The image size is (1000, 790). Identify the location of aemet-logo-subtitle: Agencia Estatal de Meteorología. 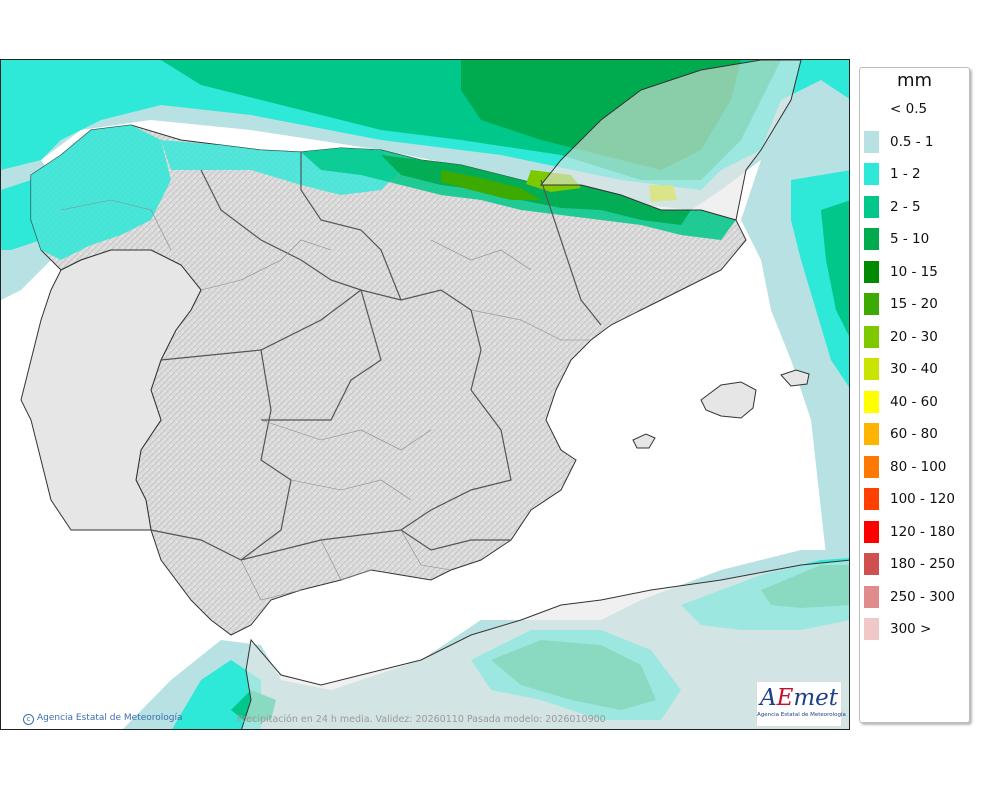
(801, 715).